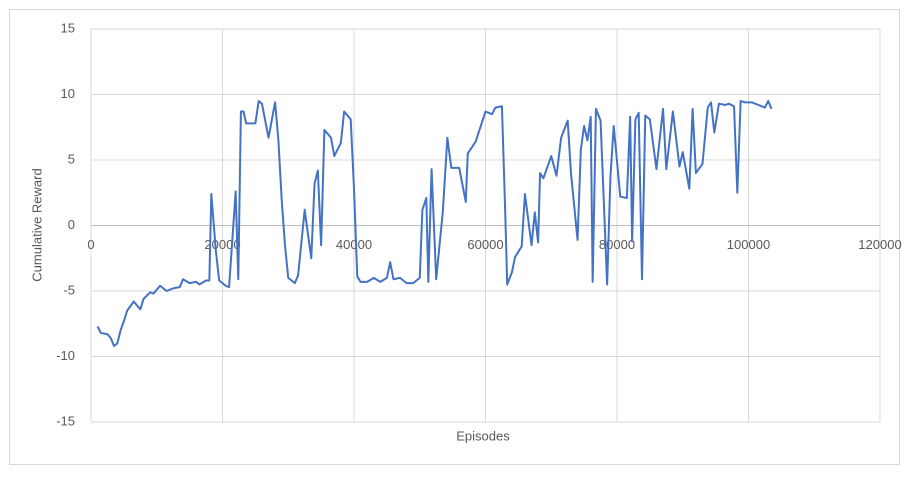 The width and height of the screenshot is (911, 480). Describe the element at coordinates (354, 244) in the screenshot. I see `x-tick-label: 40000` at that location.